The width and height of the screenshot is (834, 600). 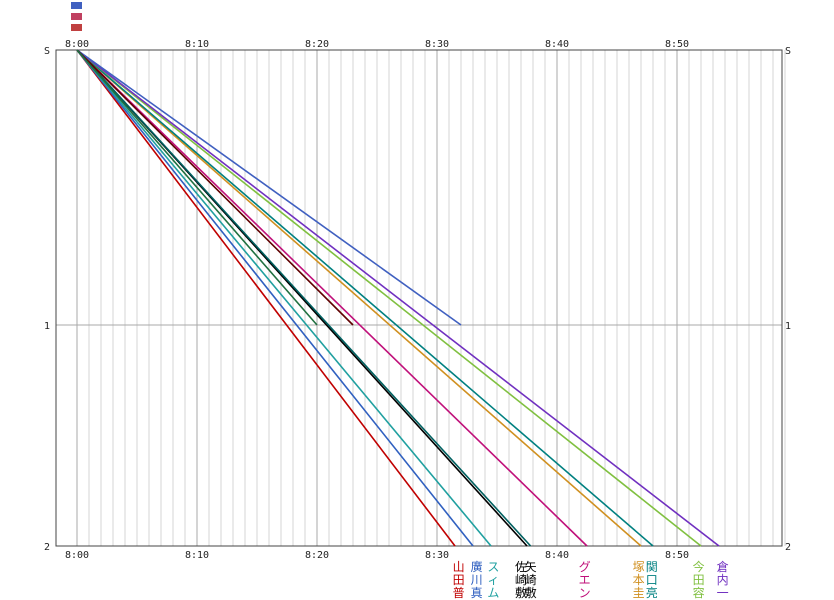 I want to click on x-tick-label-bottom: 8:50, so click(x=677, y=555).